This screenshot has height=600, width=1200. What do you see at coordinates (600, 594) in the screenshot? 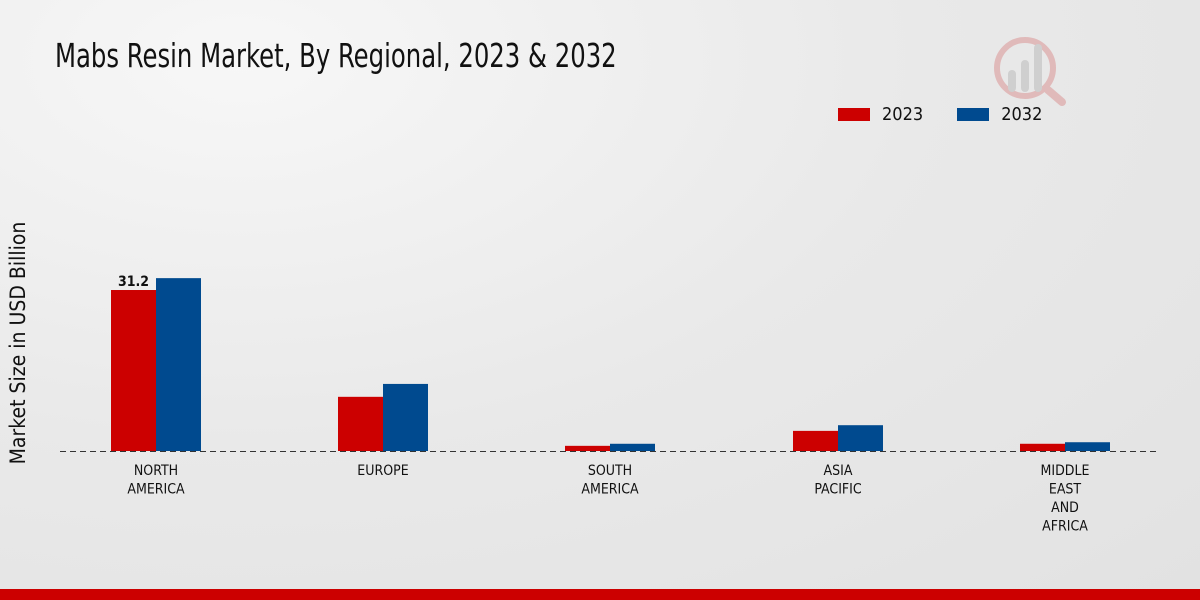
I see `bottom-accent-bar` at bounding box center [600, 594].